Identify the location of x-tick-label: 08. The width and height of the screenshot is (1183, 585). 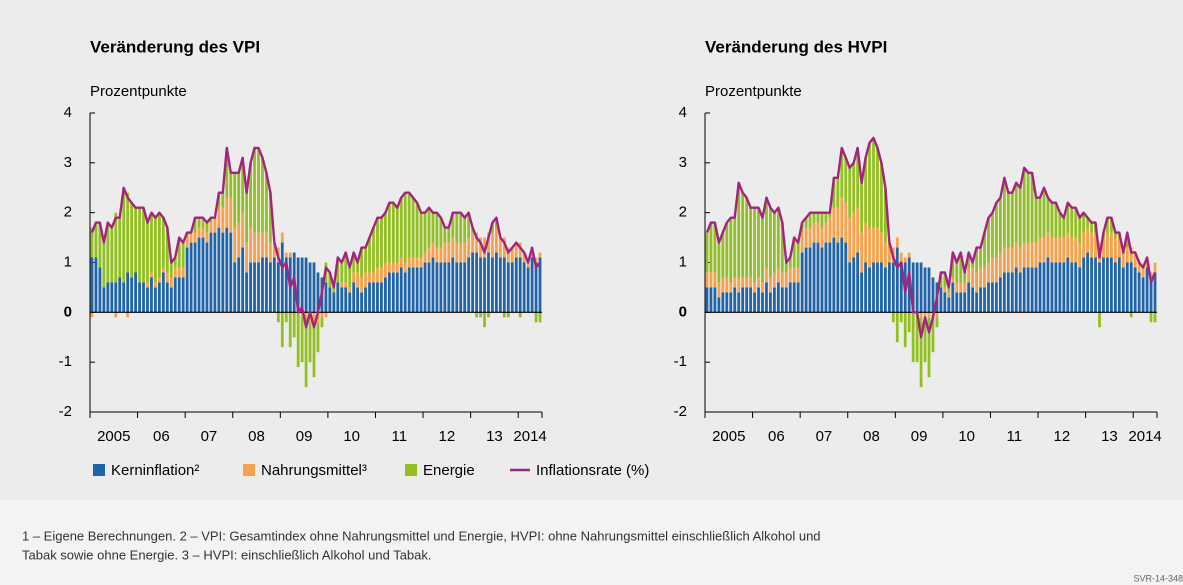
(871, 436).